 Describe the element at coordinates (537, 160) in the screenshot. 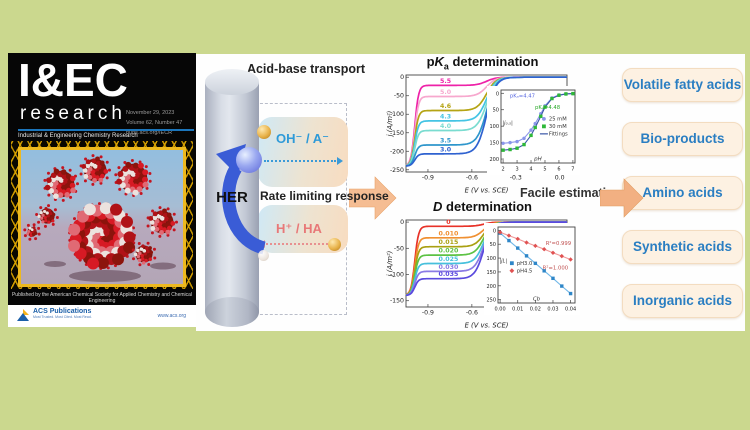

I see `svg-text: pH` at that location.